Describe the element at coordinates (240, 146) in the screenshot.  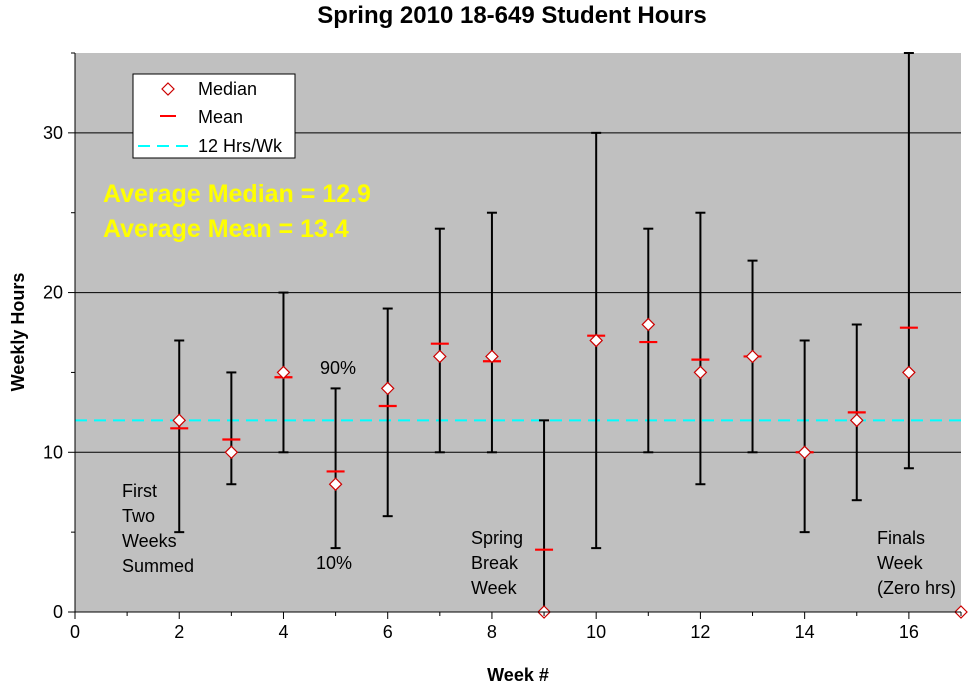
I see `legend-12hrs-label: 12 Hrs/Wk` at that location.